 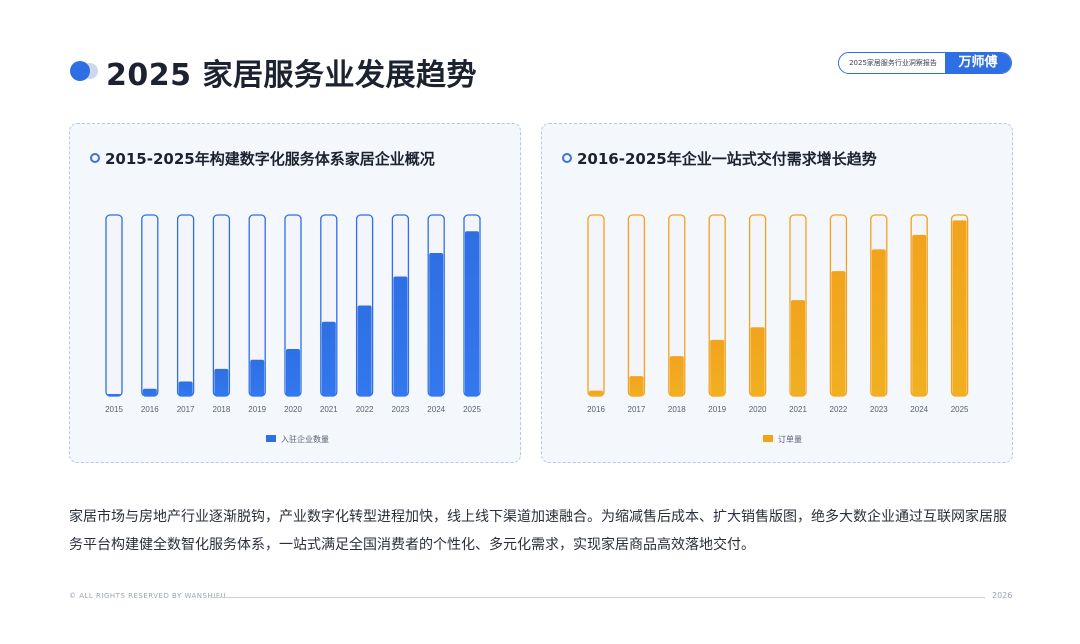 I want to click on x-tick-label: 2015, so click(x=114, y=409).